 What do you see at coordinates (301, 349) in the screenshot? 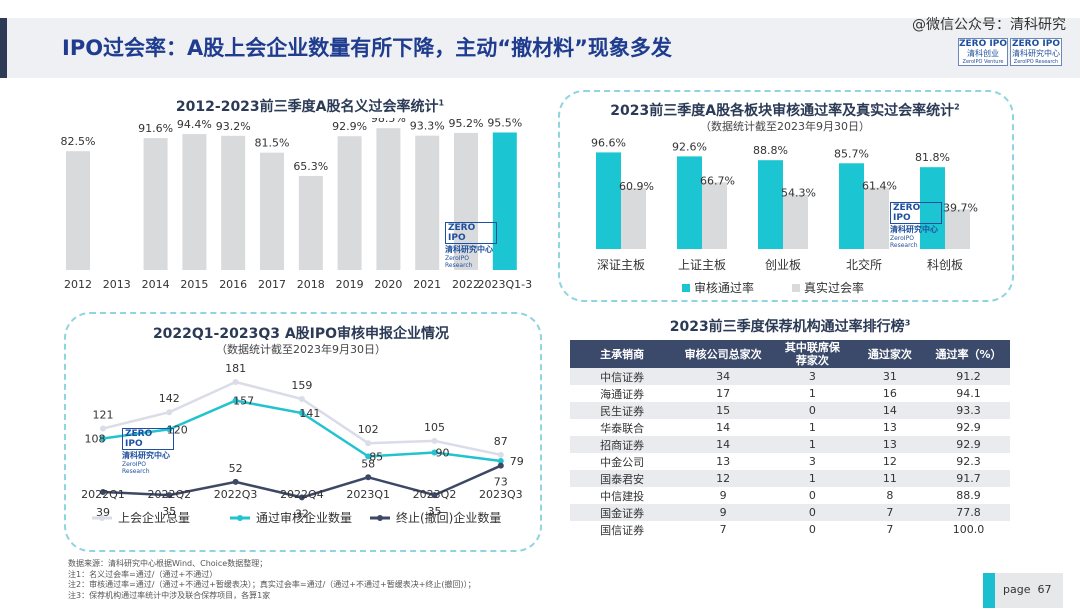
I see `chart3-subtitle: （数据统计截至2023年9月30日）` at bounding box center [301, 349].